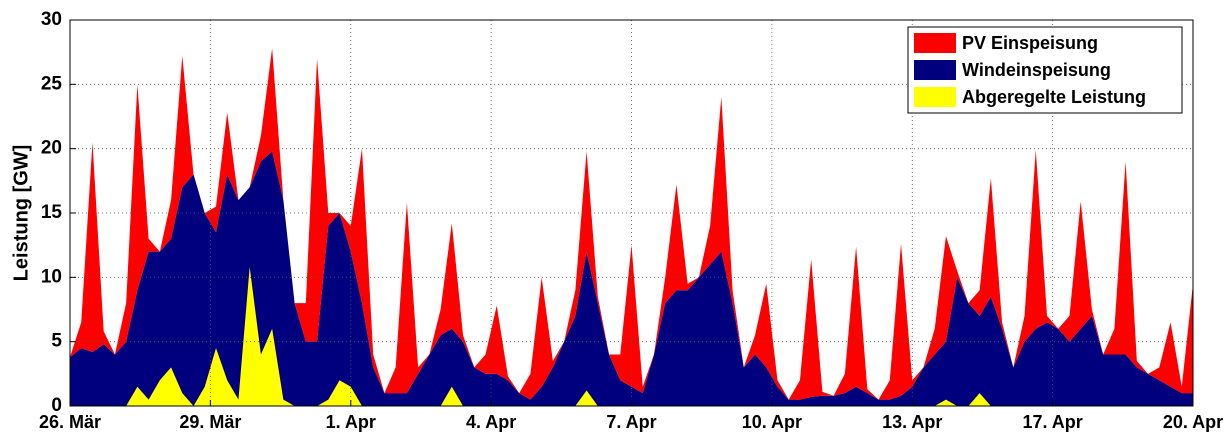  I want to click on legend-label: Abgeregelte Leistung, so click(1054, 97).